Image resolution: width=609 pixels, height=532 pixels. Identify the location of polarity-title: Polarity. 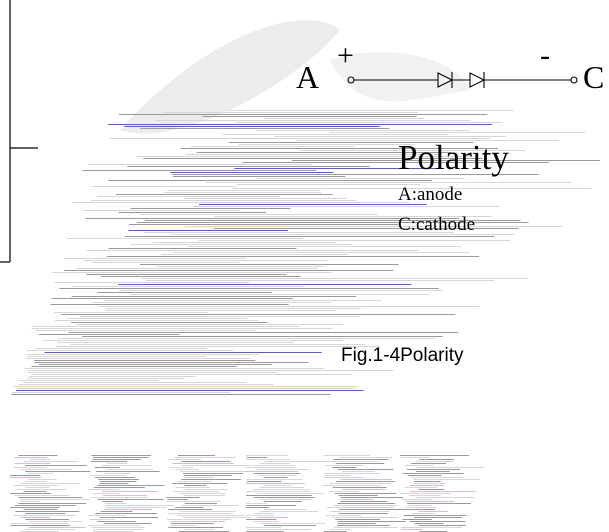
(453, 157).